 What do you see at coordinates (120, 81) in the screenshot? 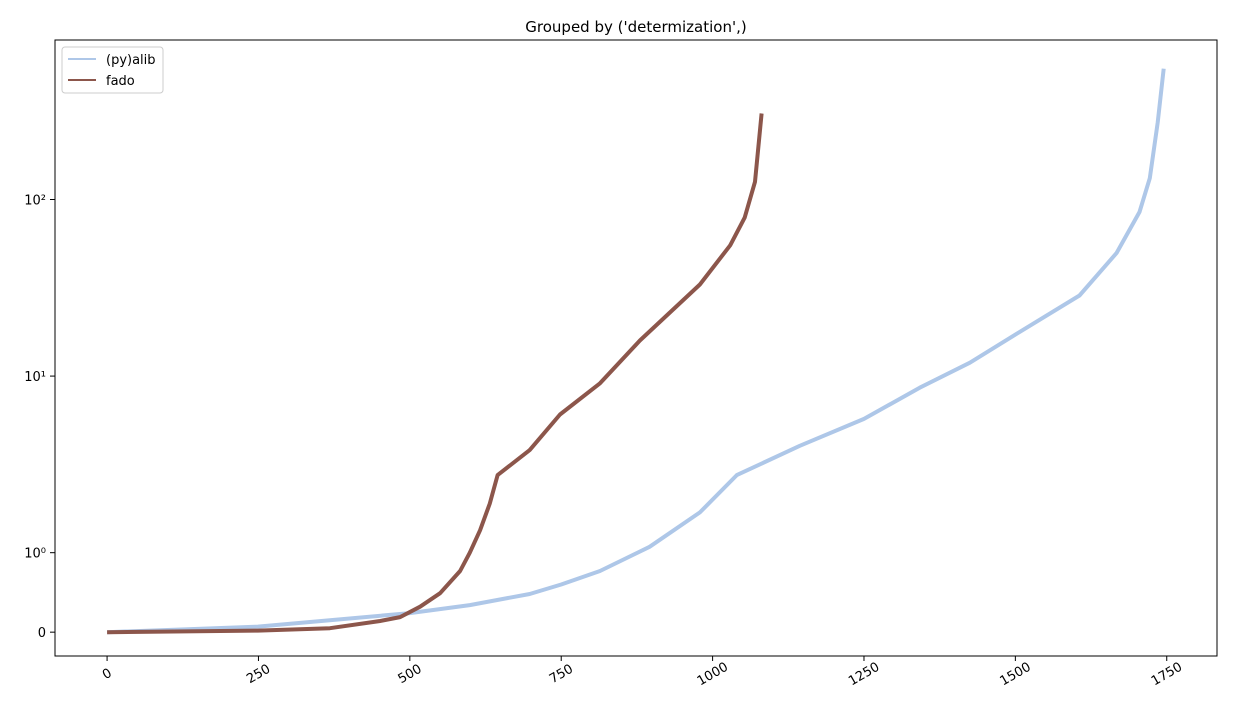
I see `legend-label: fado` at bounding box center [120, 81].